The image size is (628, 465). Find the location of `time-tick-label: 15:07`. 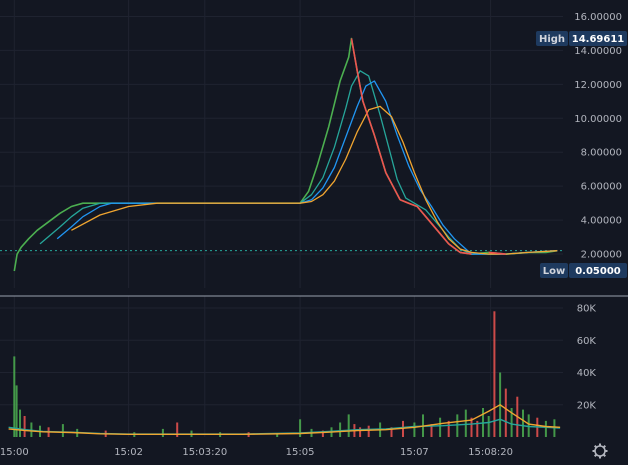

time-tick-label: 15:07 is located at coordinates (414, 452).